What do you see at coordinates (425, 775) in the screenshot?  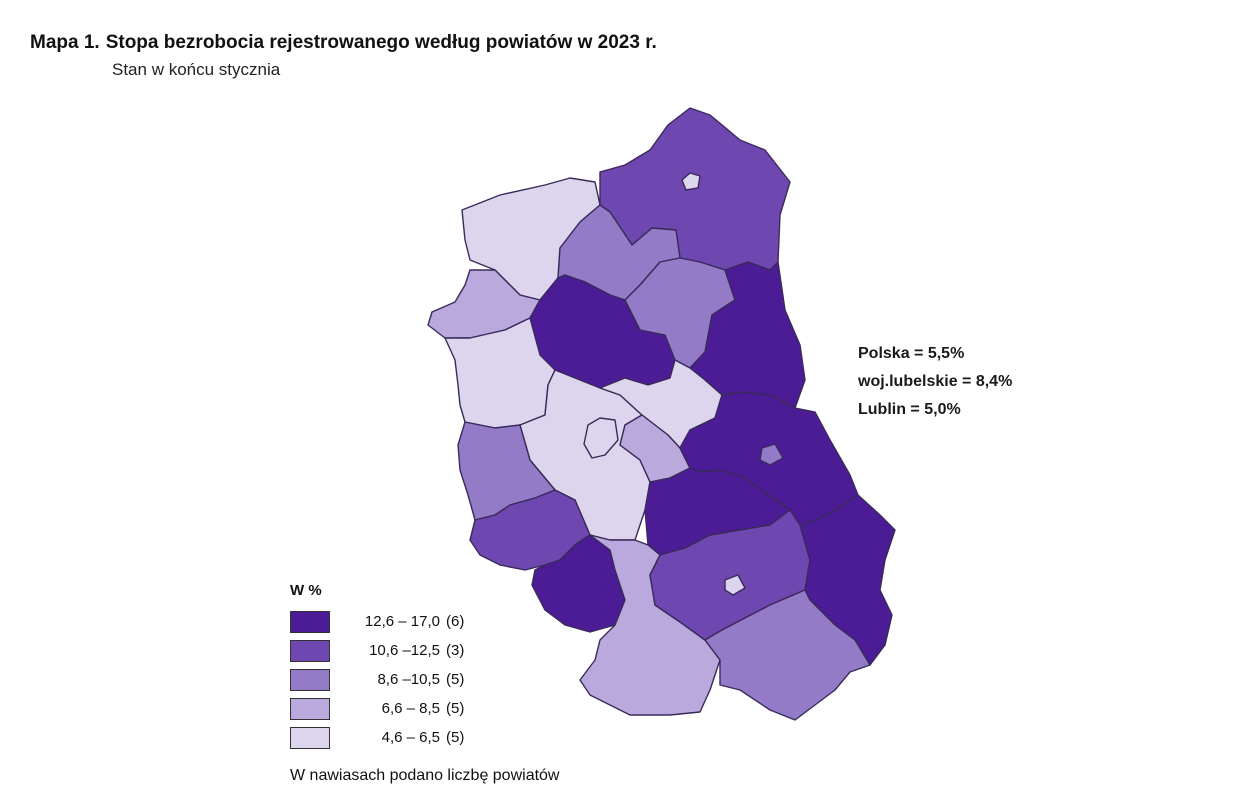 I see `legend-note: W nawiasach podano liczbę powiatów` at bounding box center [425, 775].